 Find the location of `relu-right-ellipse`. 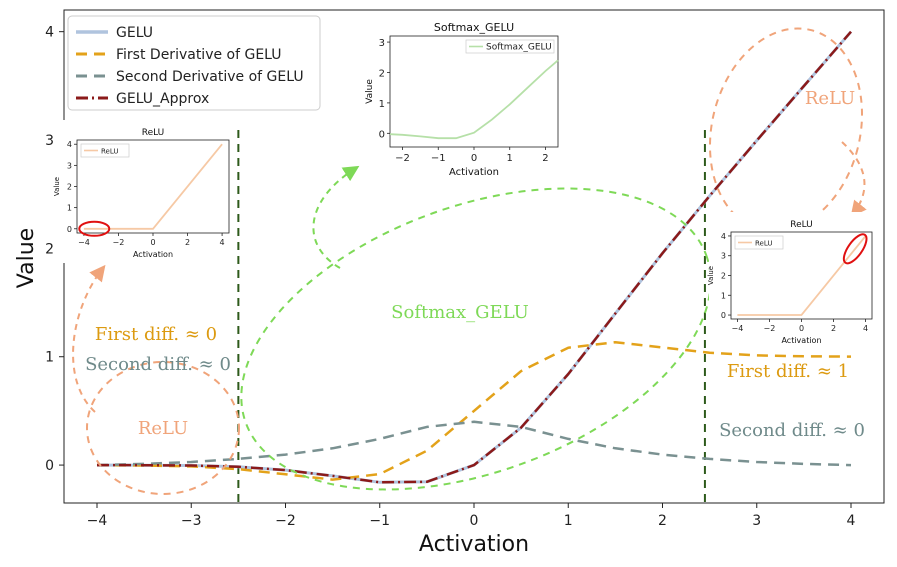

relu-right-ellipse is located at coordinates (786, 130).